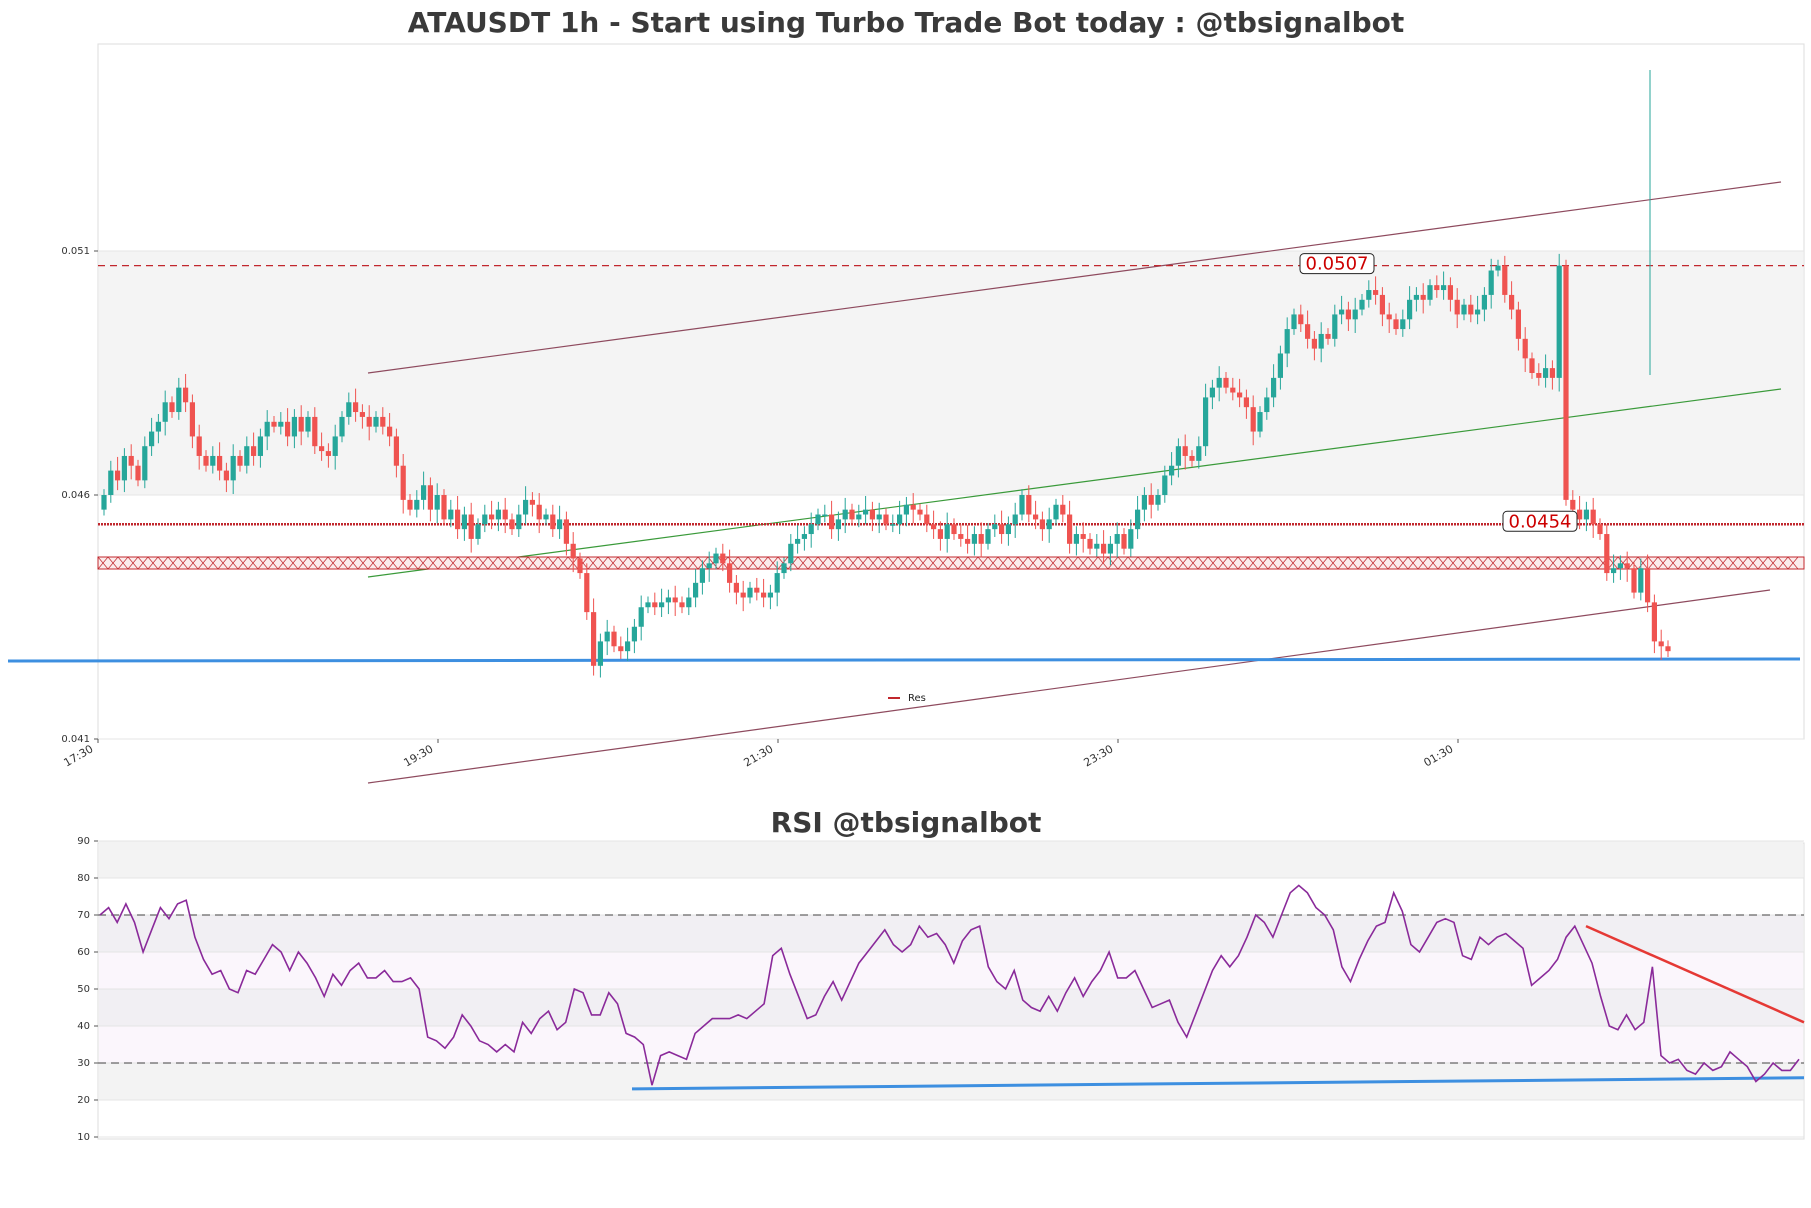 The height and width of the screenshot is (1208, 1811). I want to click on rsi-y-tick-label: 20, so click(83, 1100).